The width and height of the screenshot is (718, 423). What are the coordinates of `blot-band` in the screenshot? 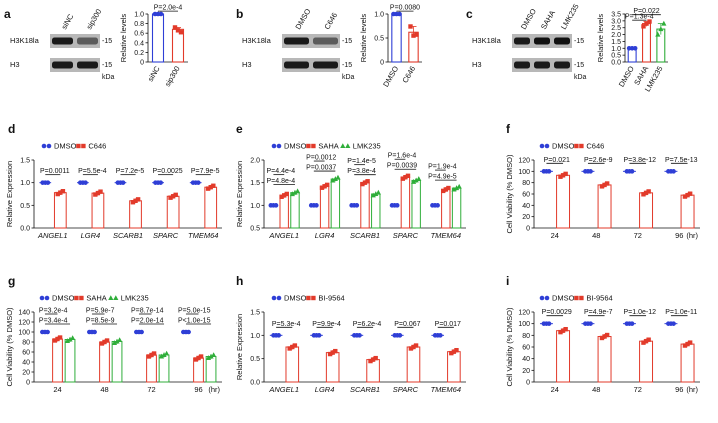 It's located at (62, 65).